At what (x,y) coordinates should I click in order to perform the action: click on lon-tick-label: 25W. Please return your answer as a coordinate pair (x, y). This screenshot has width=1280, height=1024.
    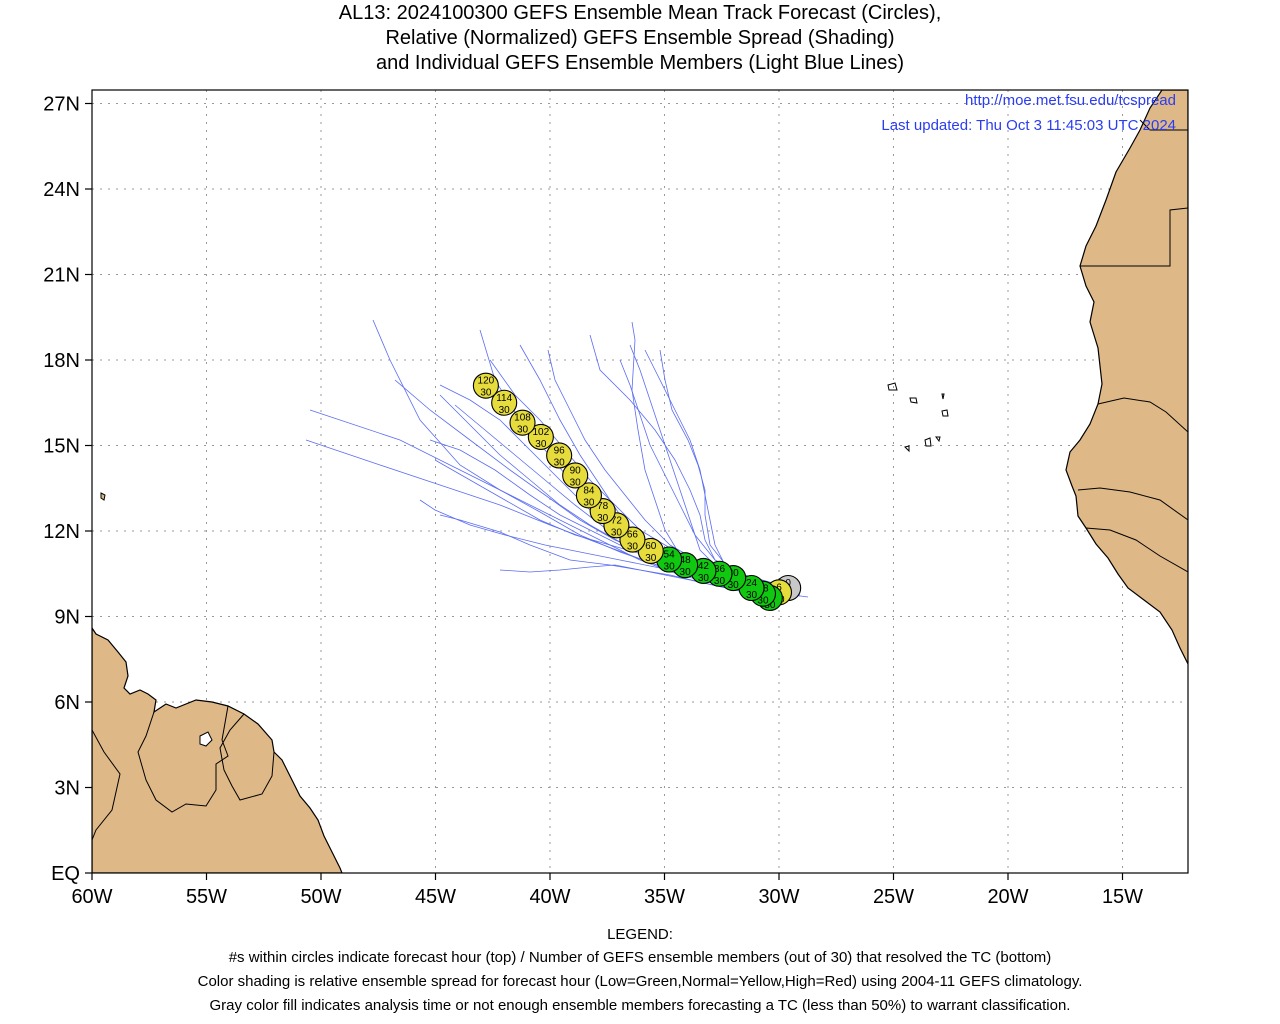
    Looking at the image, I should click on (893, 897).